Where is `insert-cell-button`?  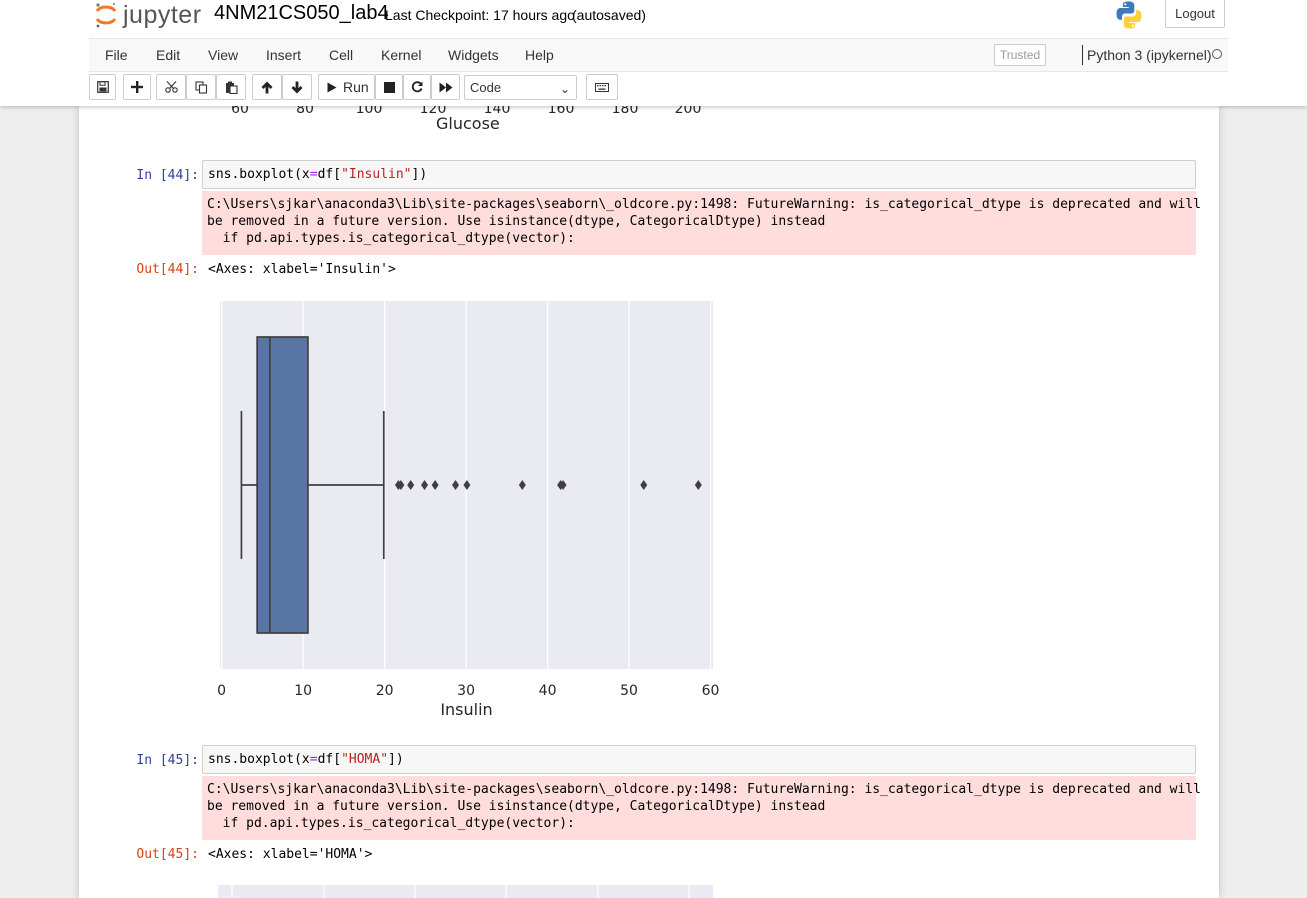
insert-cell-button is located at coordinates (137, 87).